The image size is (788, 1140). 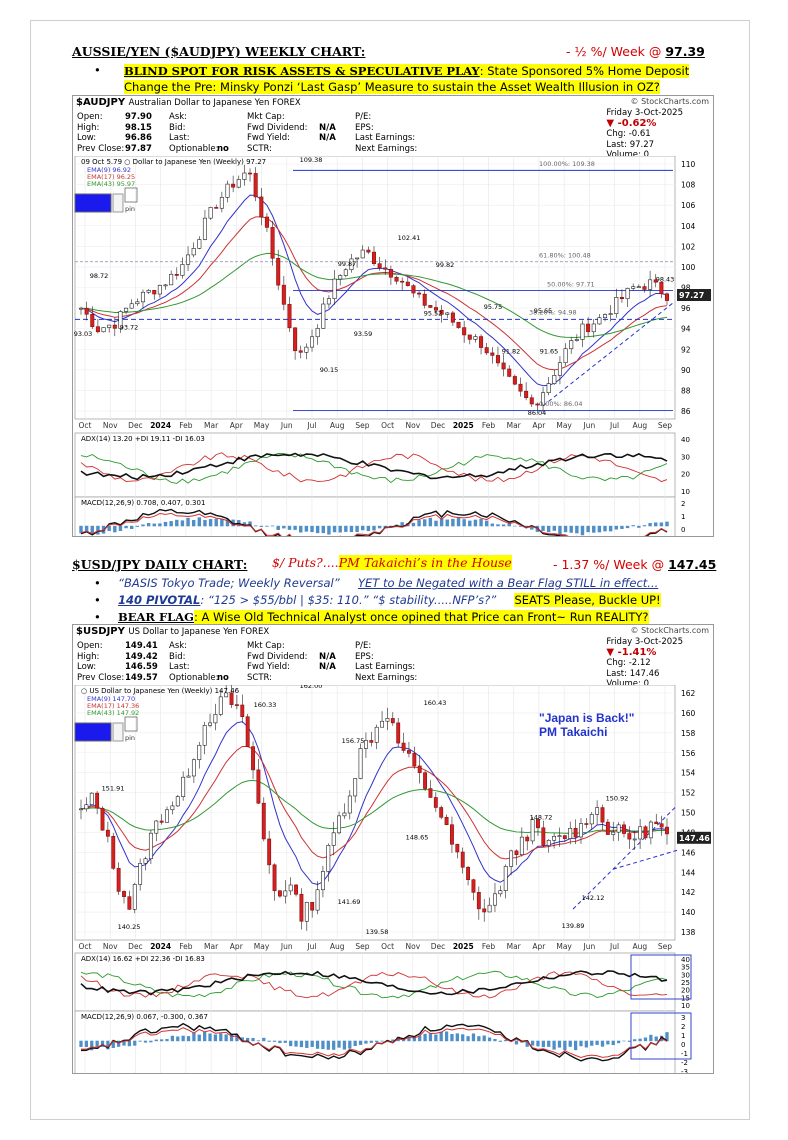 What do you see at coordinates (684, 1070) in the screenshot?
I see `macd-axis-label: -3` at bounding box center [684, 1070].